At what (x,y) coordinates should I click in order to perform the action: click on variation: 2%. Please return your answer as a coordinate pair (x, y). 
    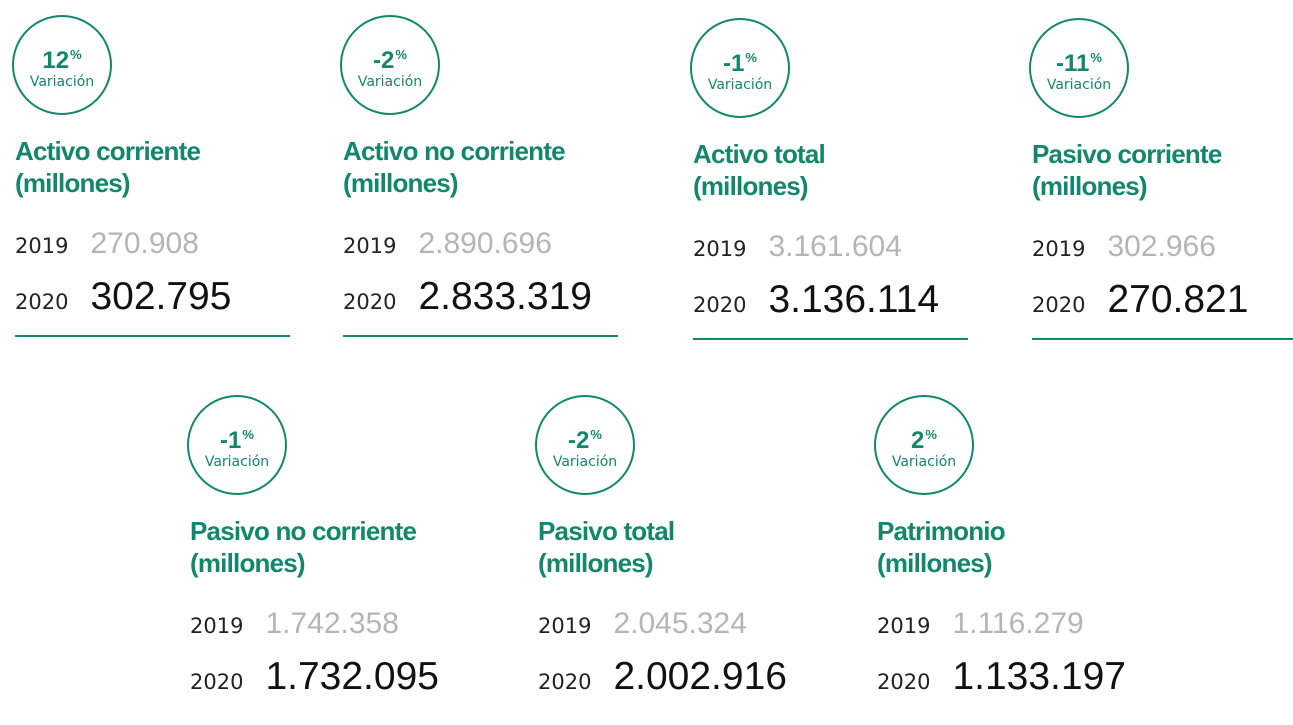
    Looking at the image, I should click on (924, 438).